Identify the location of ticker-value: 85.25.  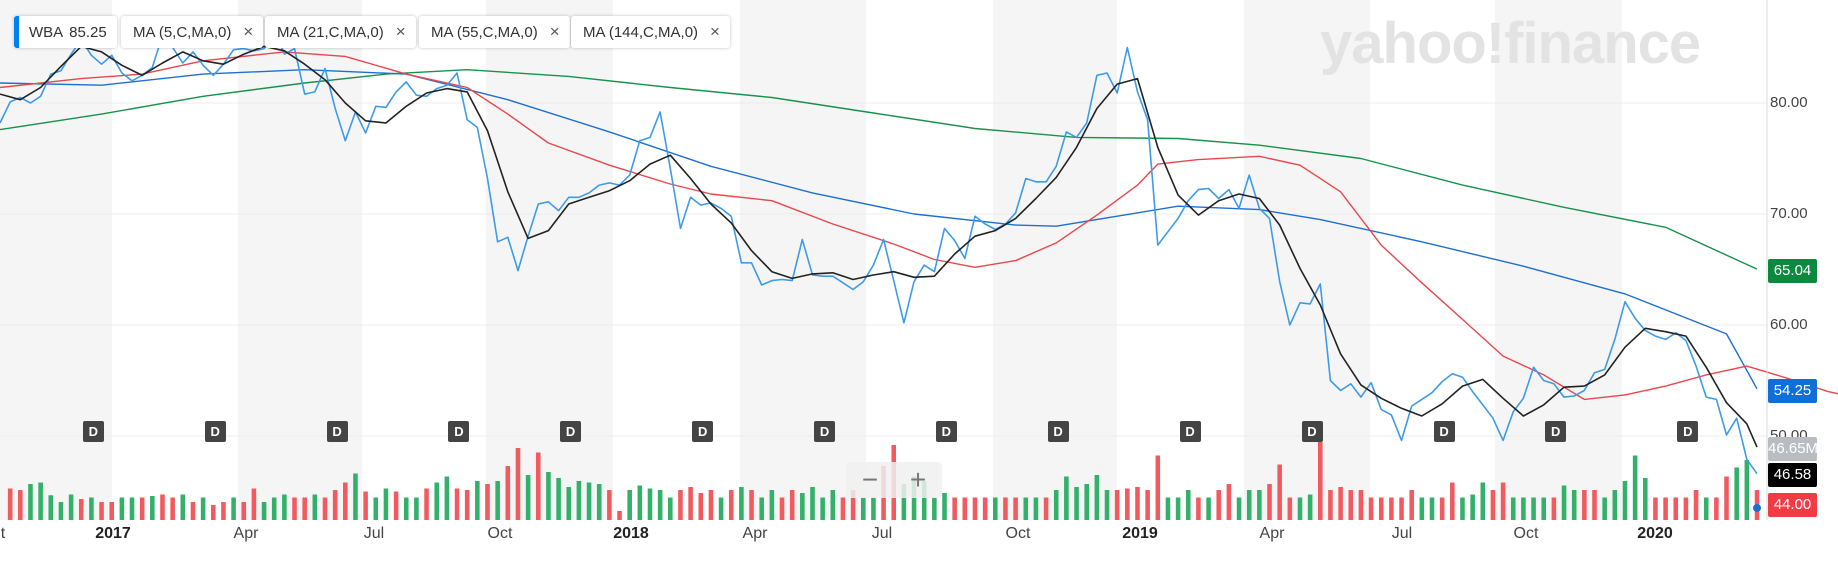
(88, 32).